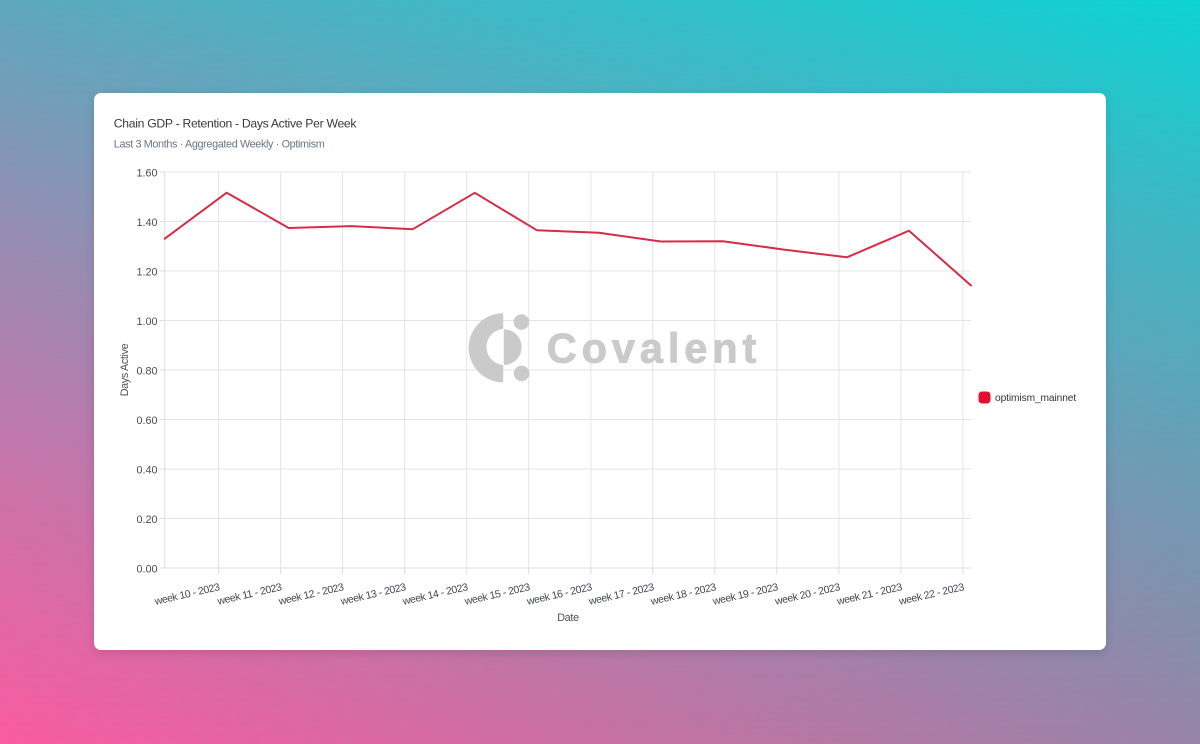 The height and width of the screenshot is (744, 1200). I want to click on svg-text: 1.40, so click(146, 223).